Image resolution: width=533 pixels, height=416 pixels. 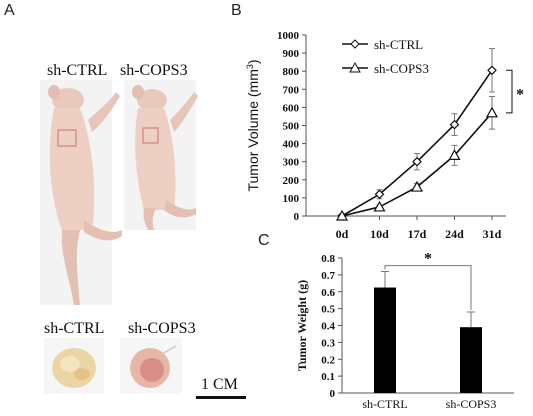 I want to click on weight-x-tick-label: sh-COPS3, so click(x=471, y=404).